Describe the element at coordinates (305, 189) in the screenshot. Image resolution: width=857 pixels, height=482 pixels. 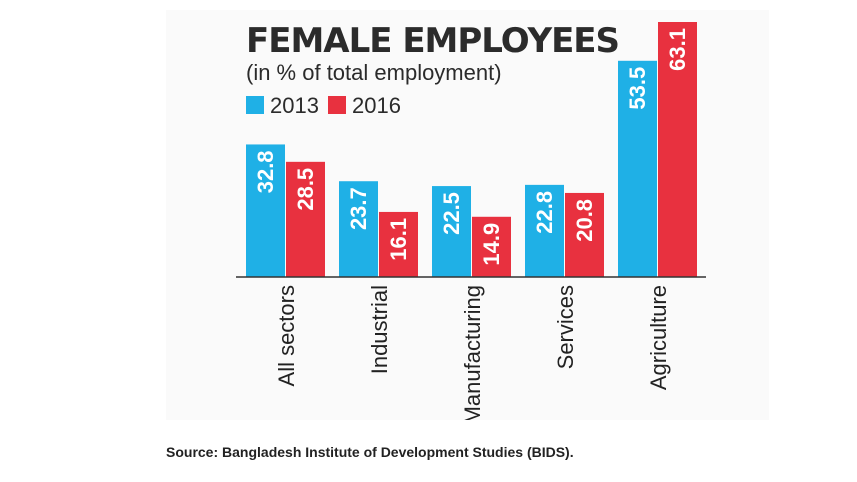
I see `value-label-all-sectors-2016: 28.5` at that location.